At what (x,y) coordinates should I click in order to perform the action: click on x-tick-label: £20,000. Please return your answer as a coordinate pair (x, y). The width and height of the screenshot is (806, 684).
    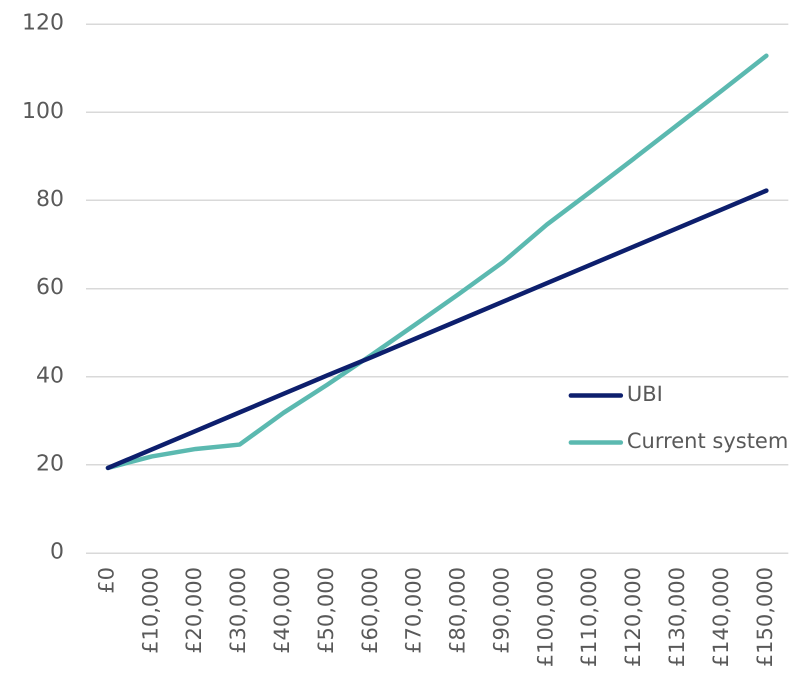
    Looking at the image, I should click on (194, 610).